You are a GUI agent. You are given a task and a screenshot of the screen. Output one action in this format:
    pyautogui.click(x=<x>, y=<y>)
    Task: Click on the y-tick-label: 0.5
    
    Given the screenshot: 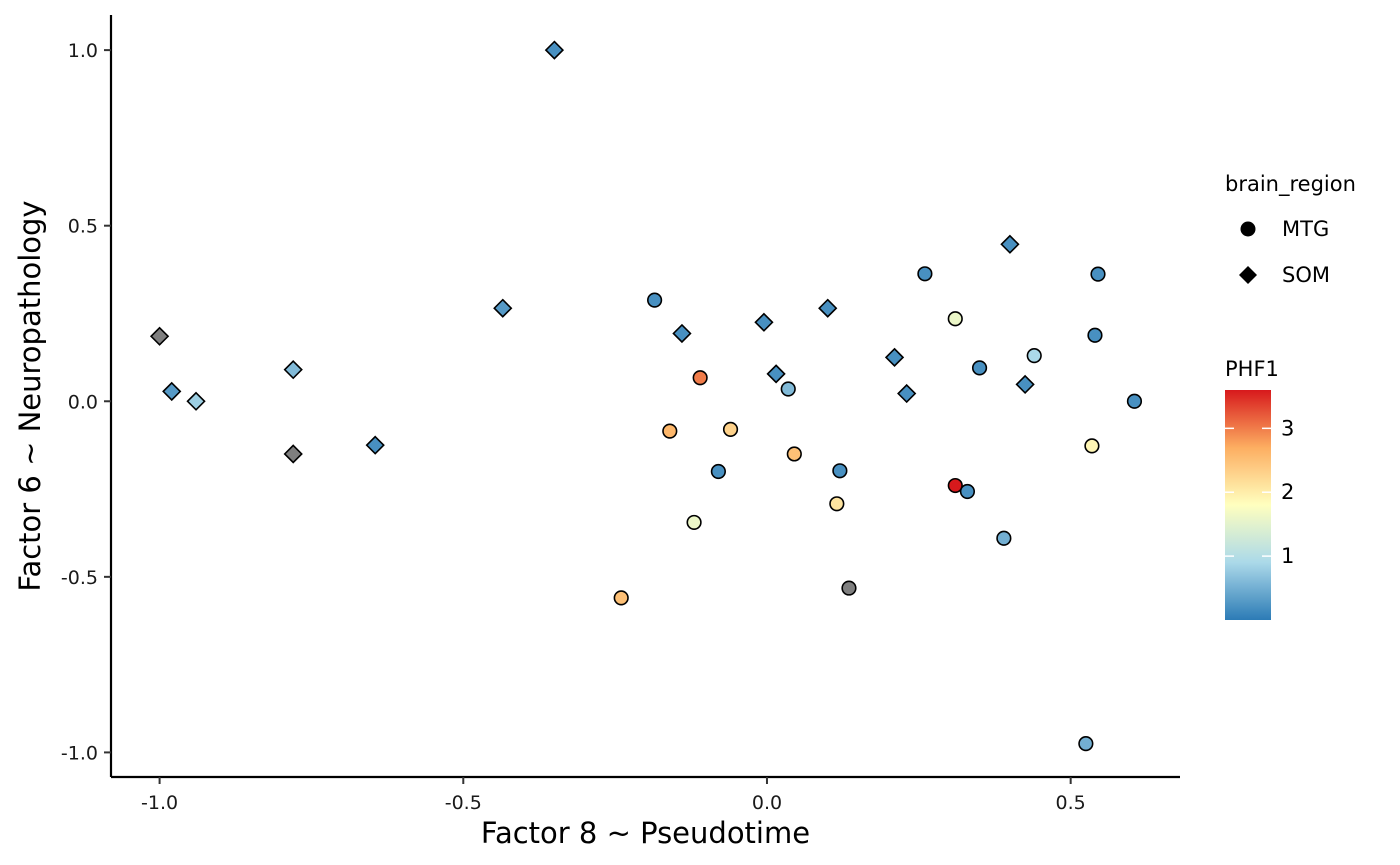 What is the action you would take?
    pyautogui.click(x=83, y=227)
    